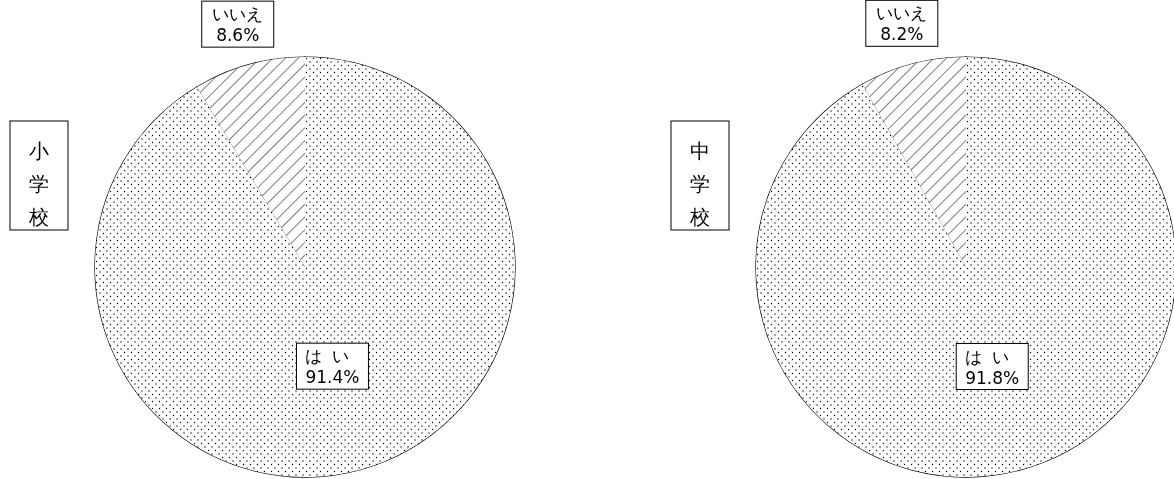 The image size is (1174, 479). Describe the element at coordinates (332, 377) in the screenshot. I see `data-label: 91.4%` at that location.